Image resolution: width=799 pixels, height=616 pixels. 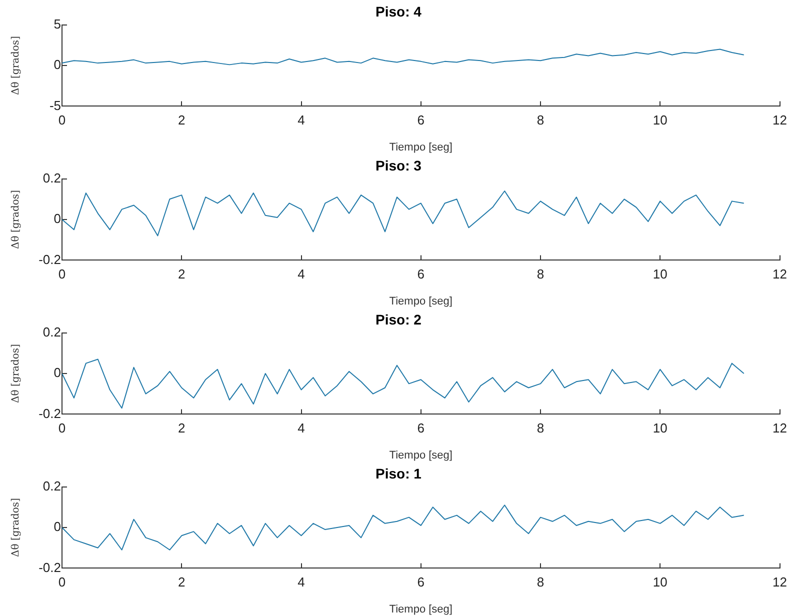 What do you see at coordinates (399, 165) in the screenshot?
I see `chart-title: Piso: 3` at bounding box center [399, 165].